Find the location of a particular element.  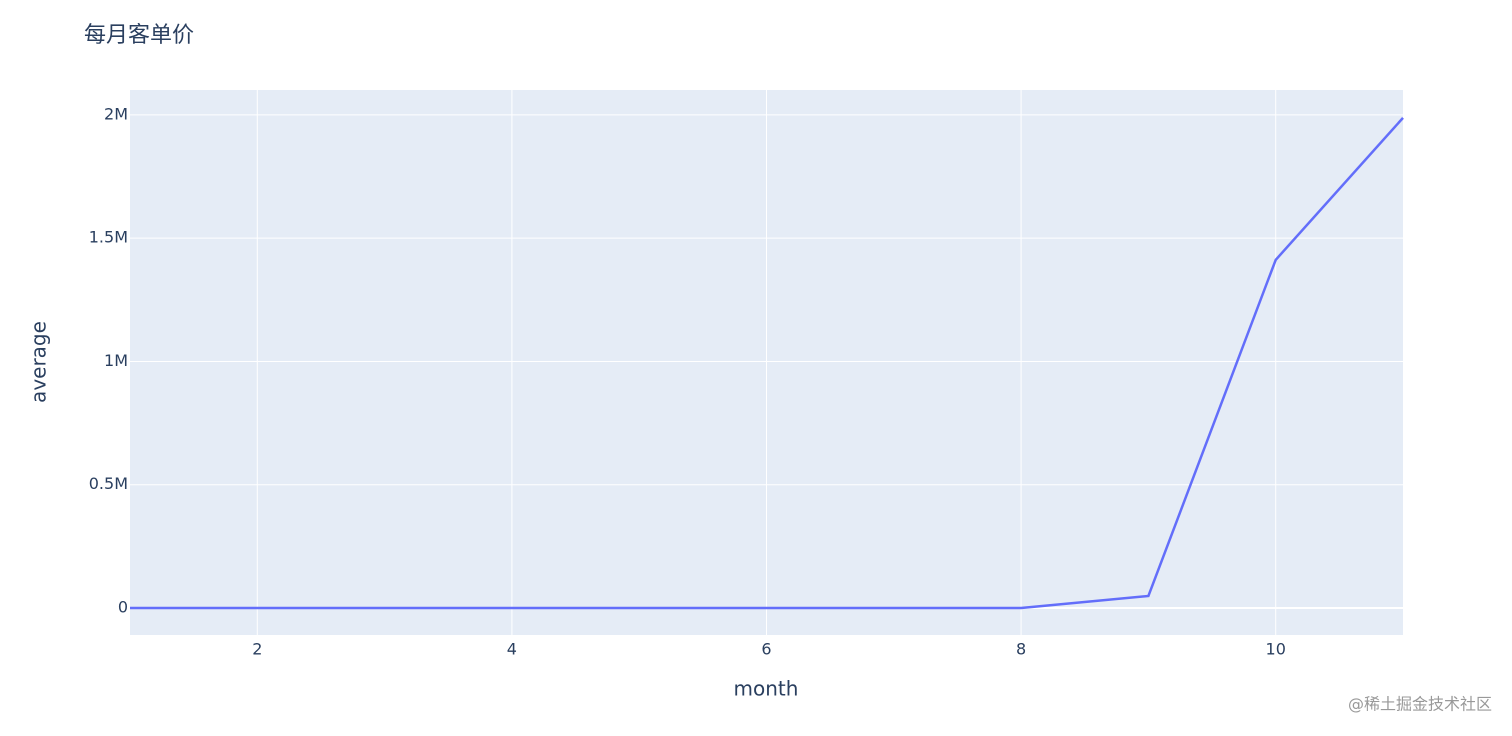

x-tick-label: 8 is located at coordinates (1021, 649).